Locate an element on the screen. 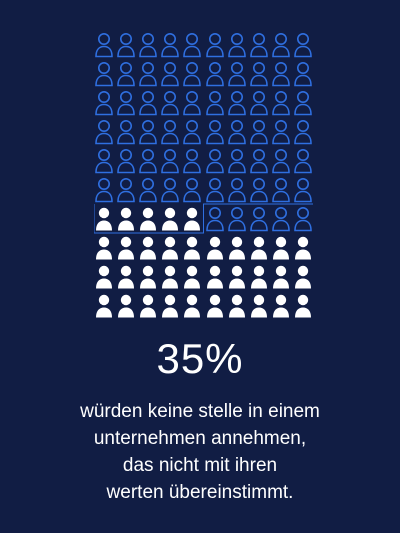 This screenshot has width=400, height=533. percent-value: 35% is located at coordinates (200, 358).